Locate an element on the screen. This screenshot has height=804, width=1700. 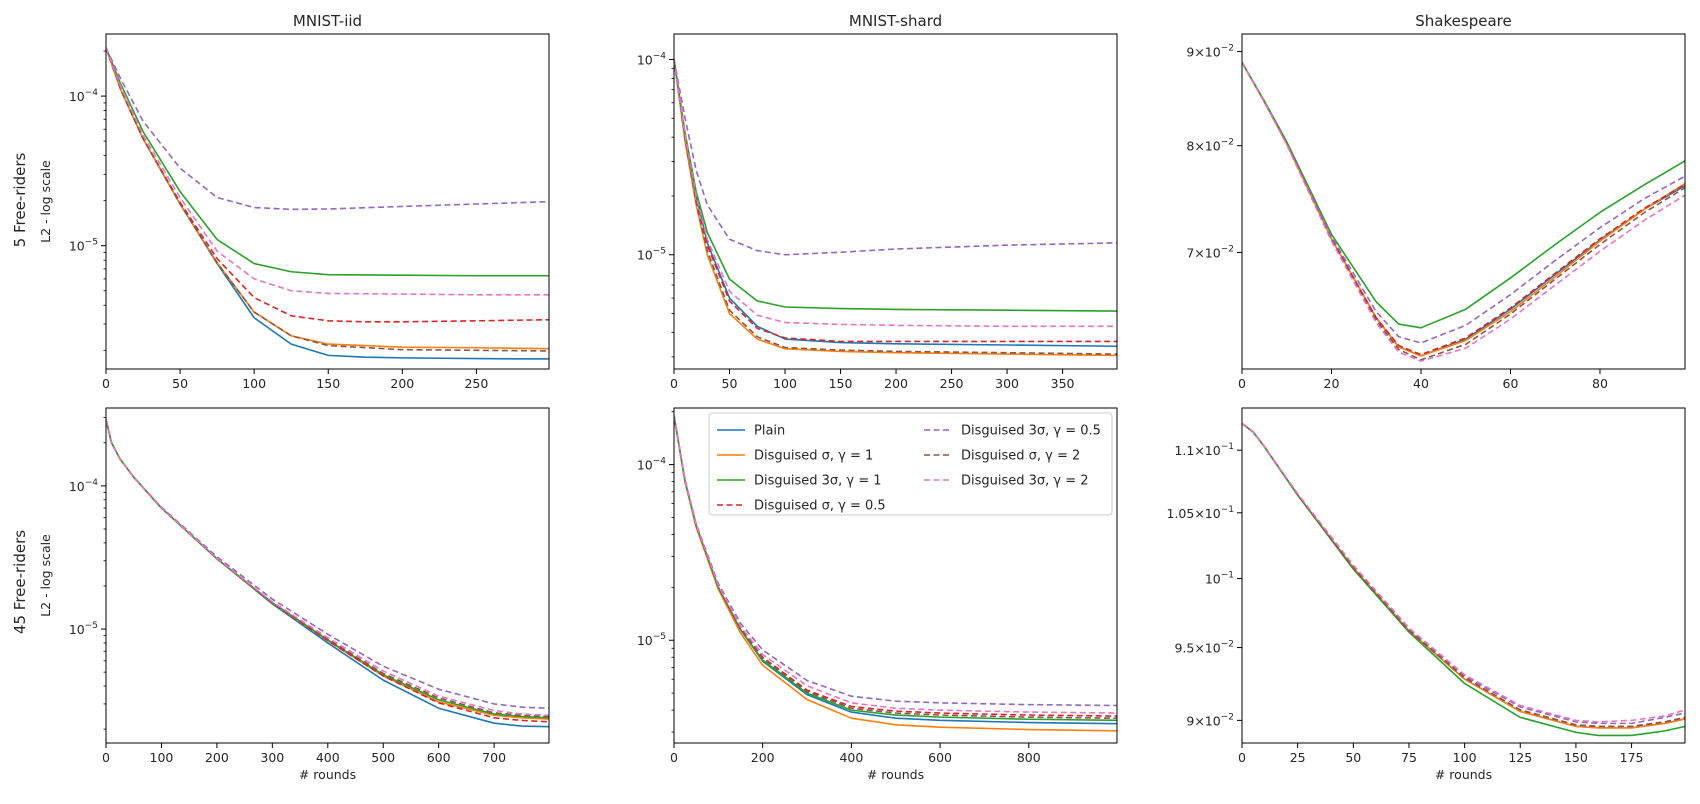
legend-label: Plain is located at coordinates (769, 431).